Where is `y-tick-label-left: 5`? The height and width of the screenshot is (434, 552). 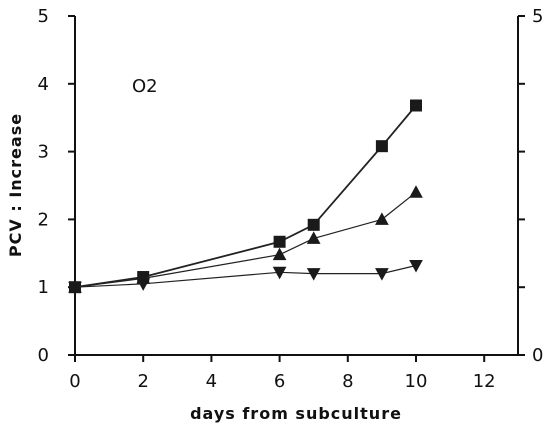 y-tick-label-left: 5 is located at coordinates (43, 16).